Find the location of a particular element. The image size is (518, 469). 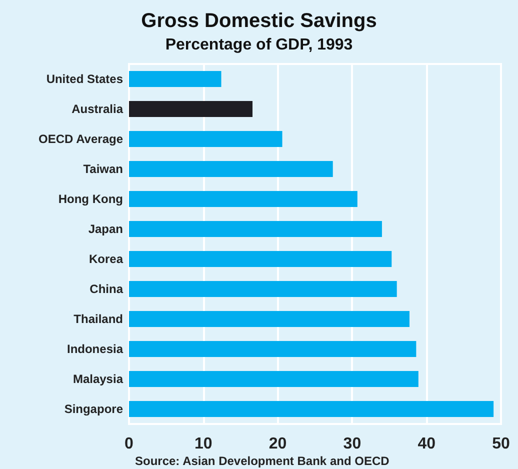

y-tick-label: Indonesia is located at coordinates (95, 349).